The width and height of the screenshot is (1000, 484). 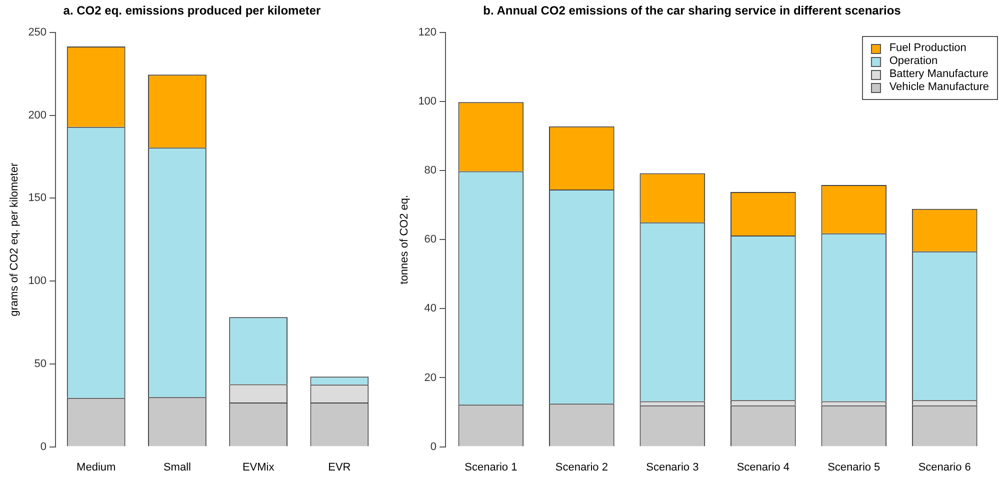 I want to click on legend-label: Vehicle Manufacture, so click(x=939, y=87).